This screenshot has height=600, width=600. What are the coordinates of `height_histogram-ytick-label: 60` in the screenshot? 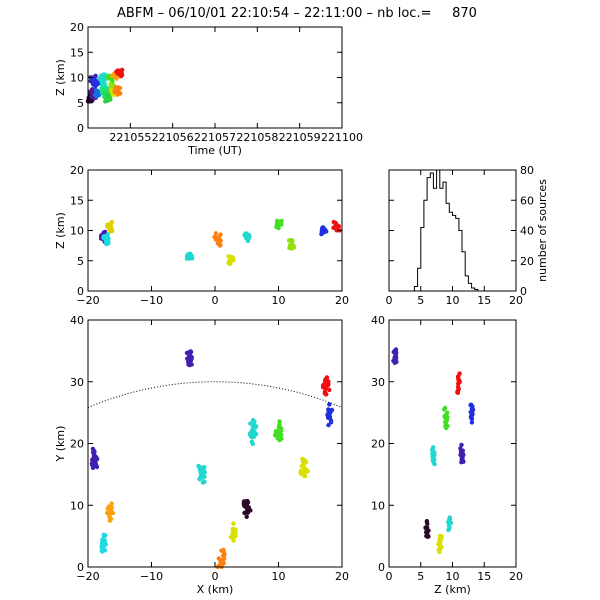 It's located at (527, 200).